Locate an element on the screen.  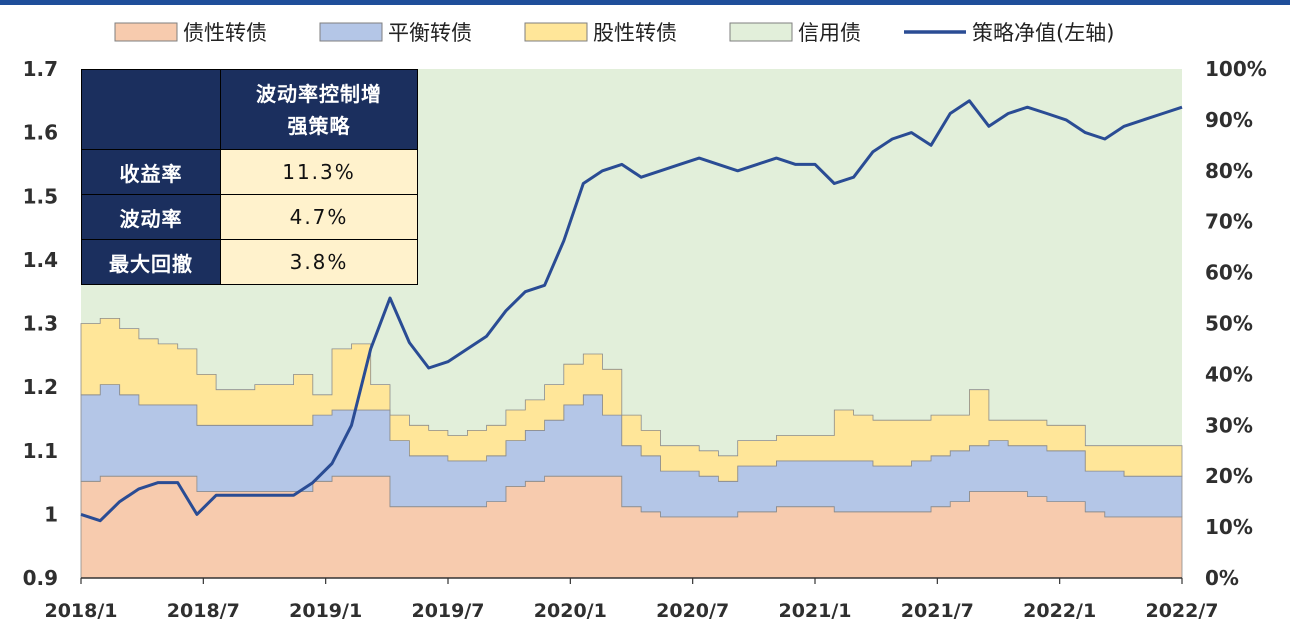
legend-label-5: 策略净值(左轴) is located at coordinates (1043, 33).